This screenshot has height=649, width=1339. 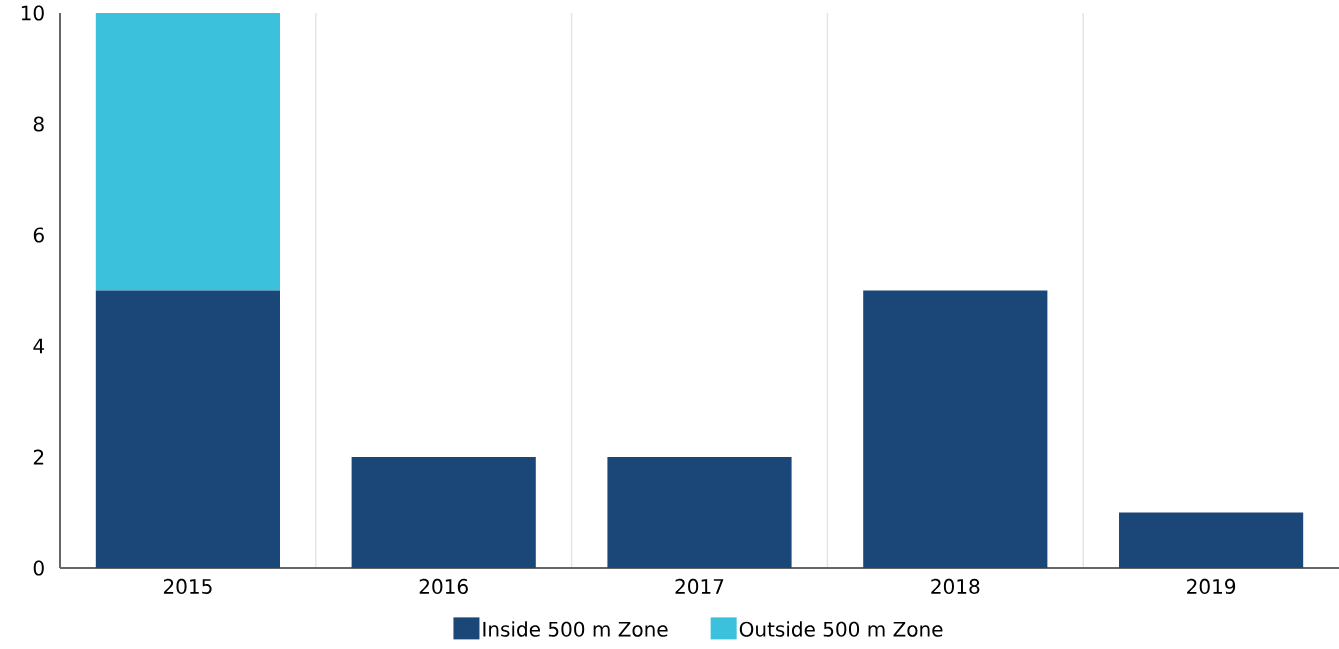 What do you see at coordinates (38, 124) in the screenshot?
I see `y-tick-label: 8` at bounding box center [38, 124].